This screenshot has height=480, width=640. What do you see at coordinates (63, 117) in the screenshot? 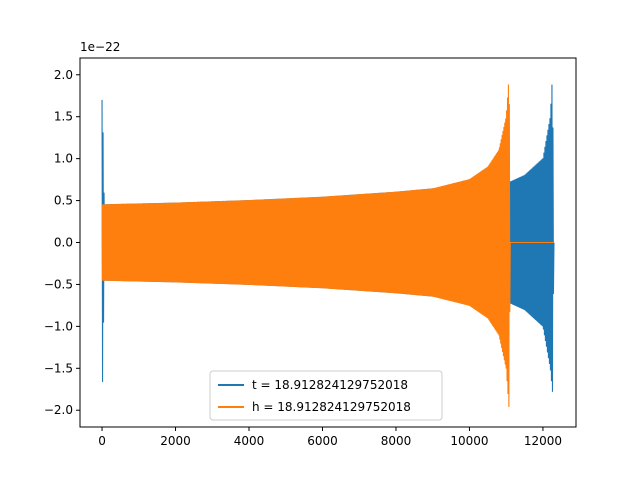
I see `y-tick-label: 1.5` at bounding box center [63, 117].